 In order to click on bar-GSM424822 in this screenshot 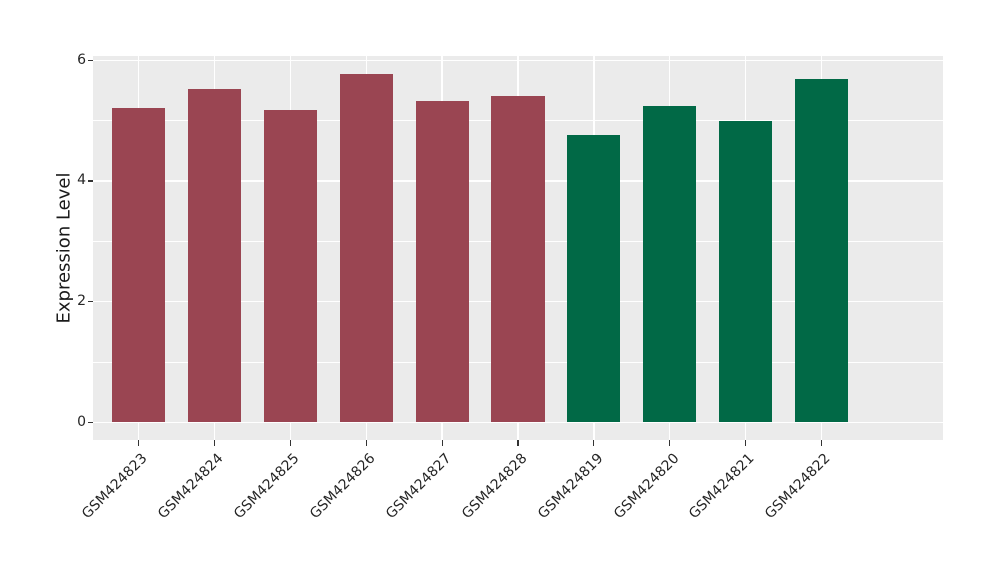, I will do `click(822, 250)`.